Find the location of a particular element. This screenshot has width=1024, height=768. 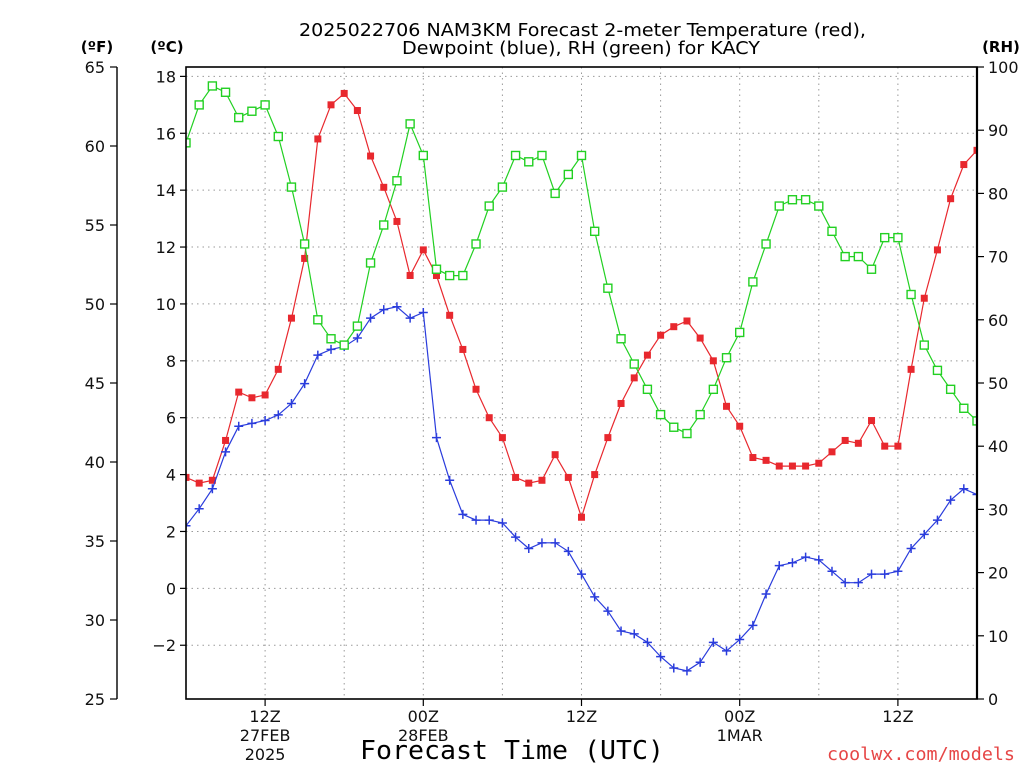

celsius-tick-label: 8 is located at coordinates (171, 361).